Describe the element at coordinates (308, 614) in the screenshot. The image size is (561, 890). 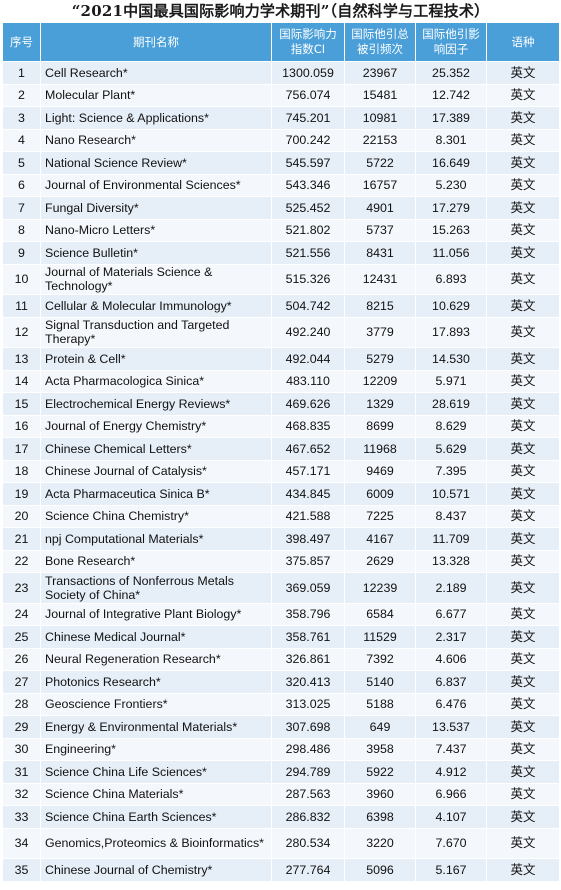
I see `cell-influence-index: 358.796` at that location.